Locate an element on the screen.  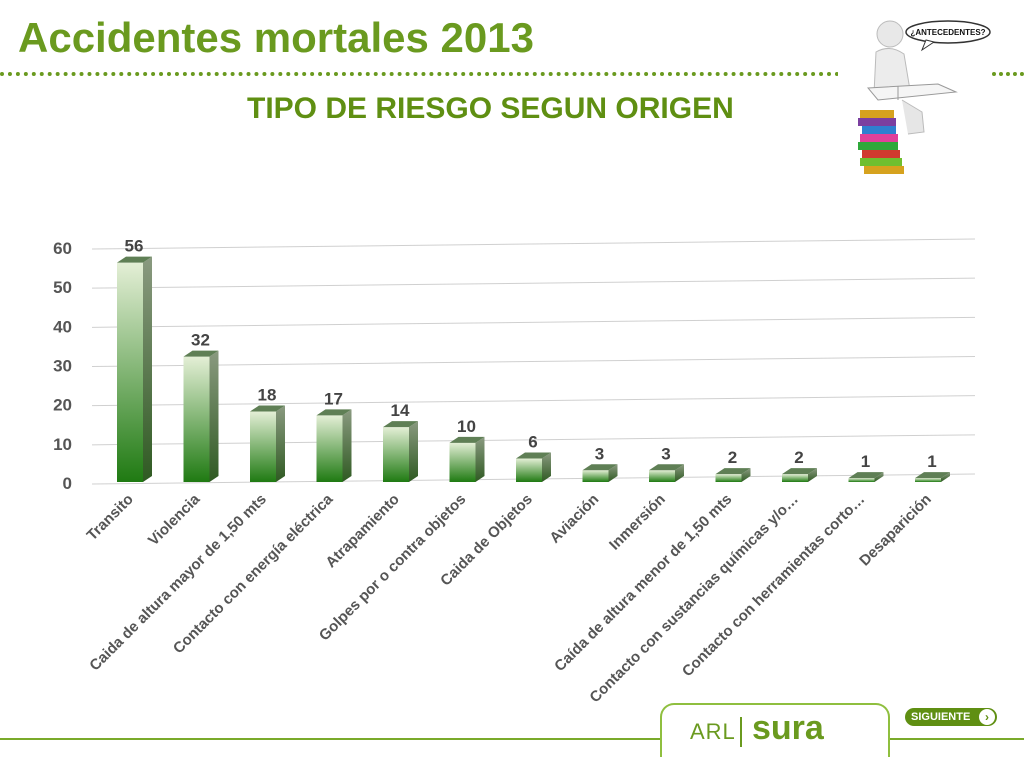
x-tick-label: Inmersión is located at coordinates (637, 522).